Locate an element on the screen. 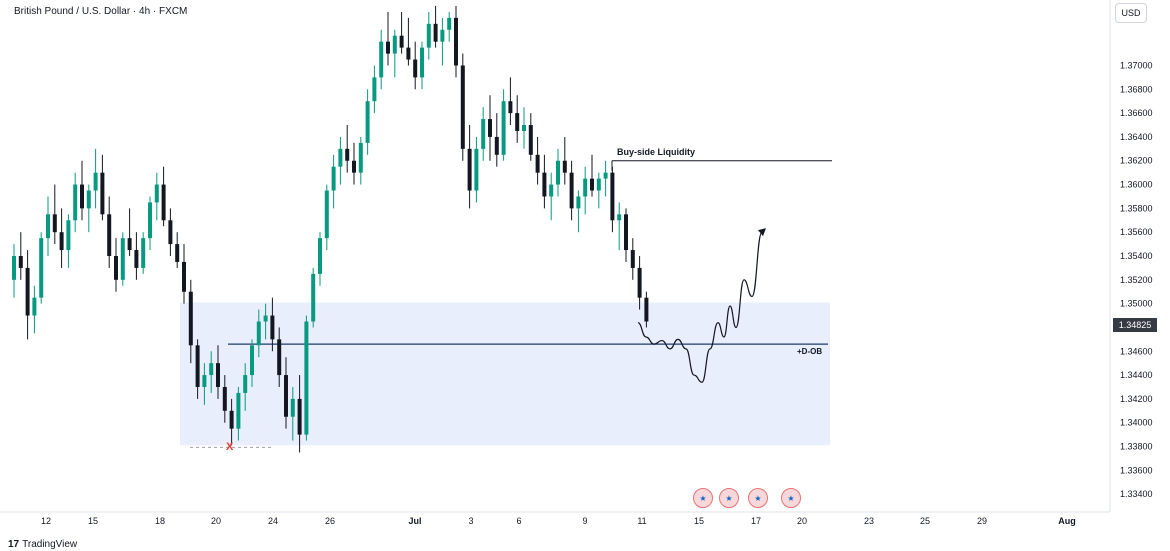 The image size is (1170, 551). currency-button: USD is located at coordinates (1131, 13).